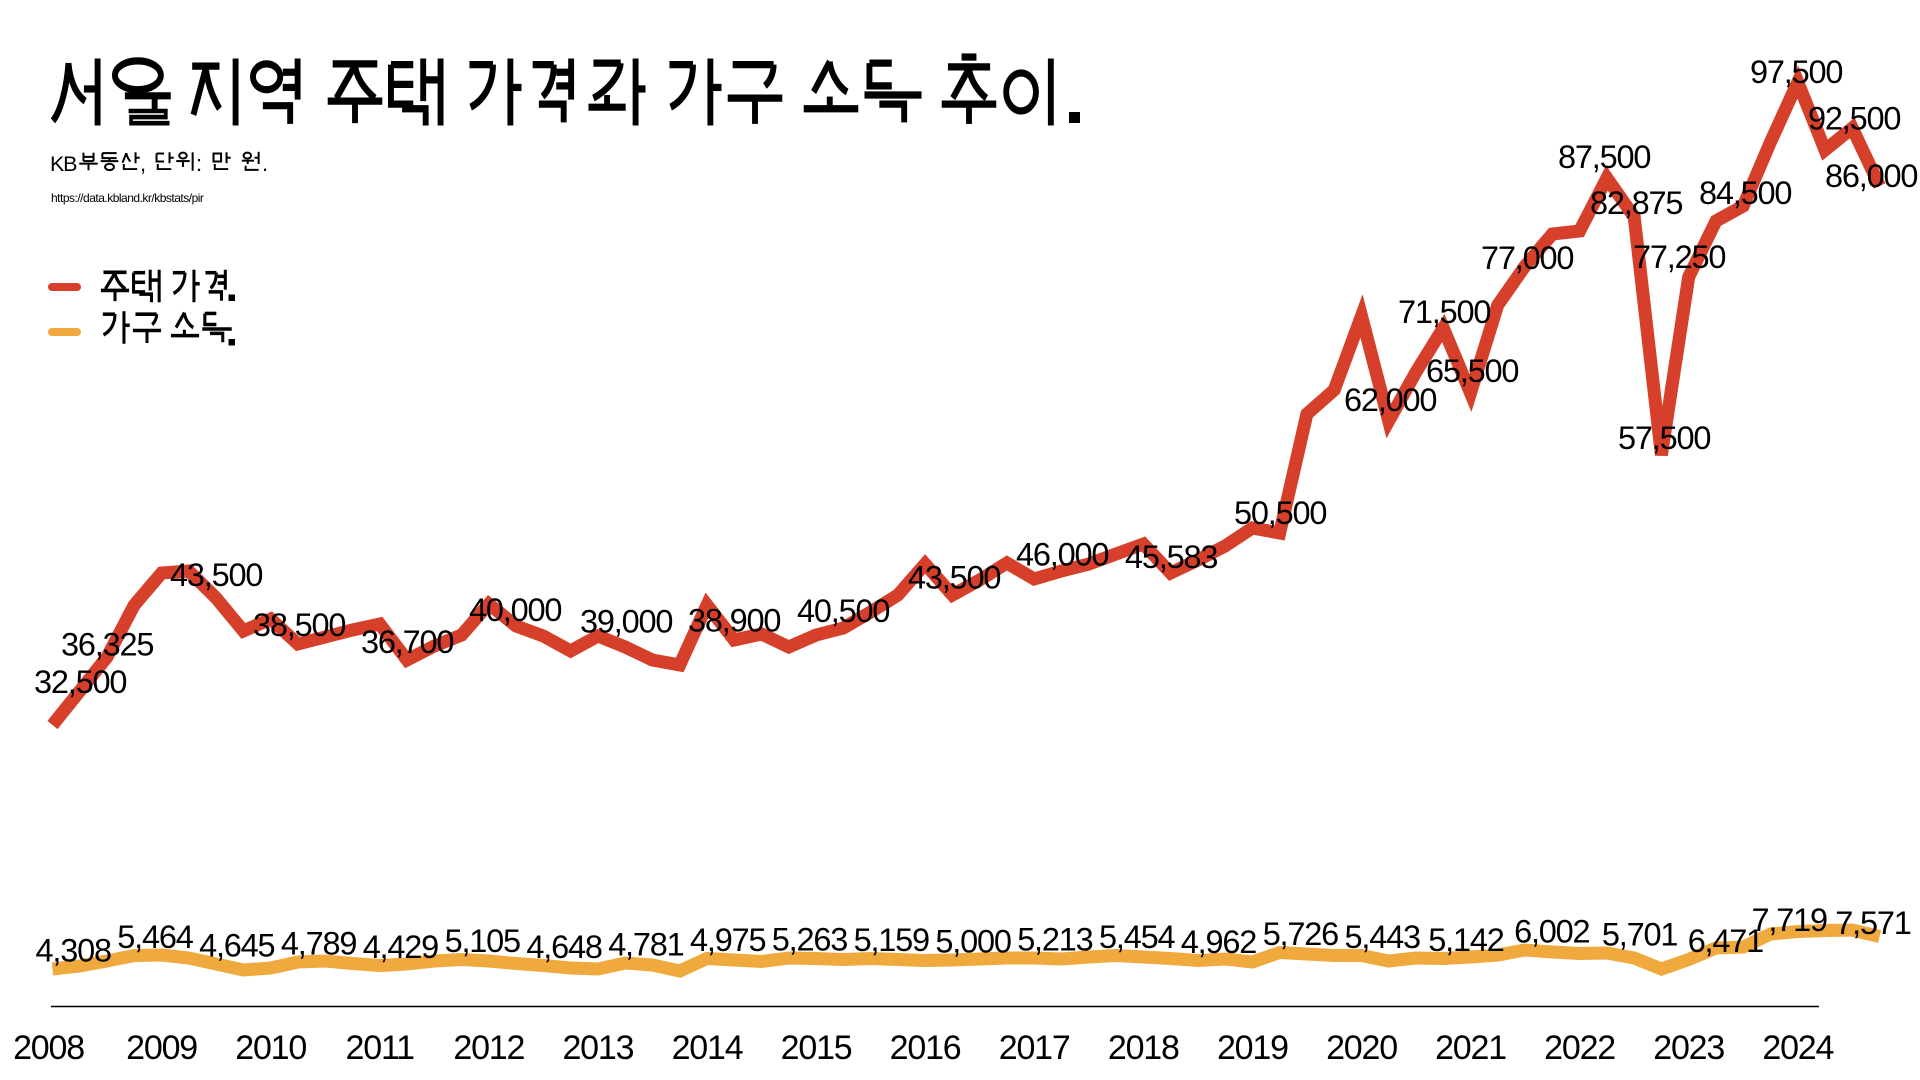  Describe the element at coordinates (1390, 400) in the screenshot. I see `svg-text: 62,000` at that location.